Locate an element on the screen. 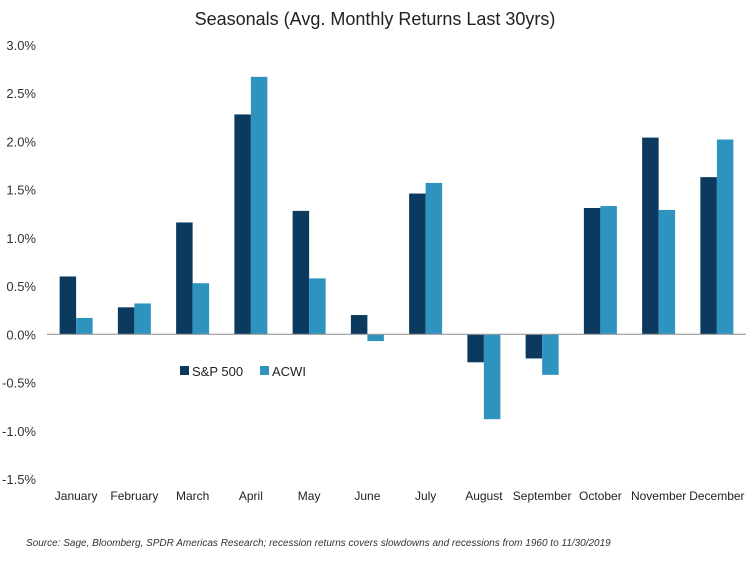  y-tick-label: -1.5% is located at coordinates (19, 479).